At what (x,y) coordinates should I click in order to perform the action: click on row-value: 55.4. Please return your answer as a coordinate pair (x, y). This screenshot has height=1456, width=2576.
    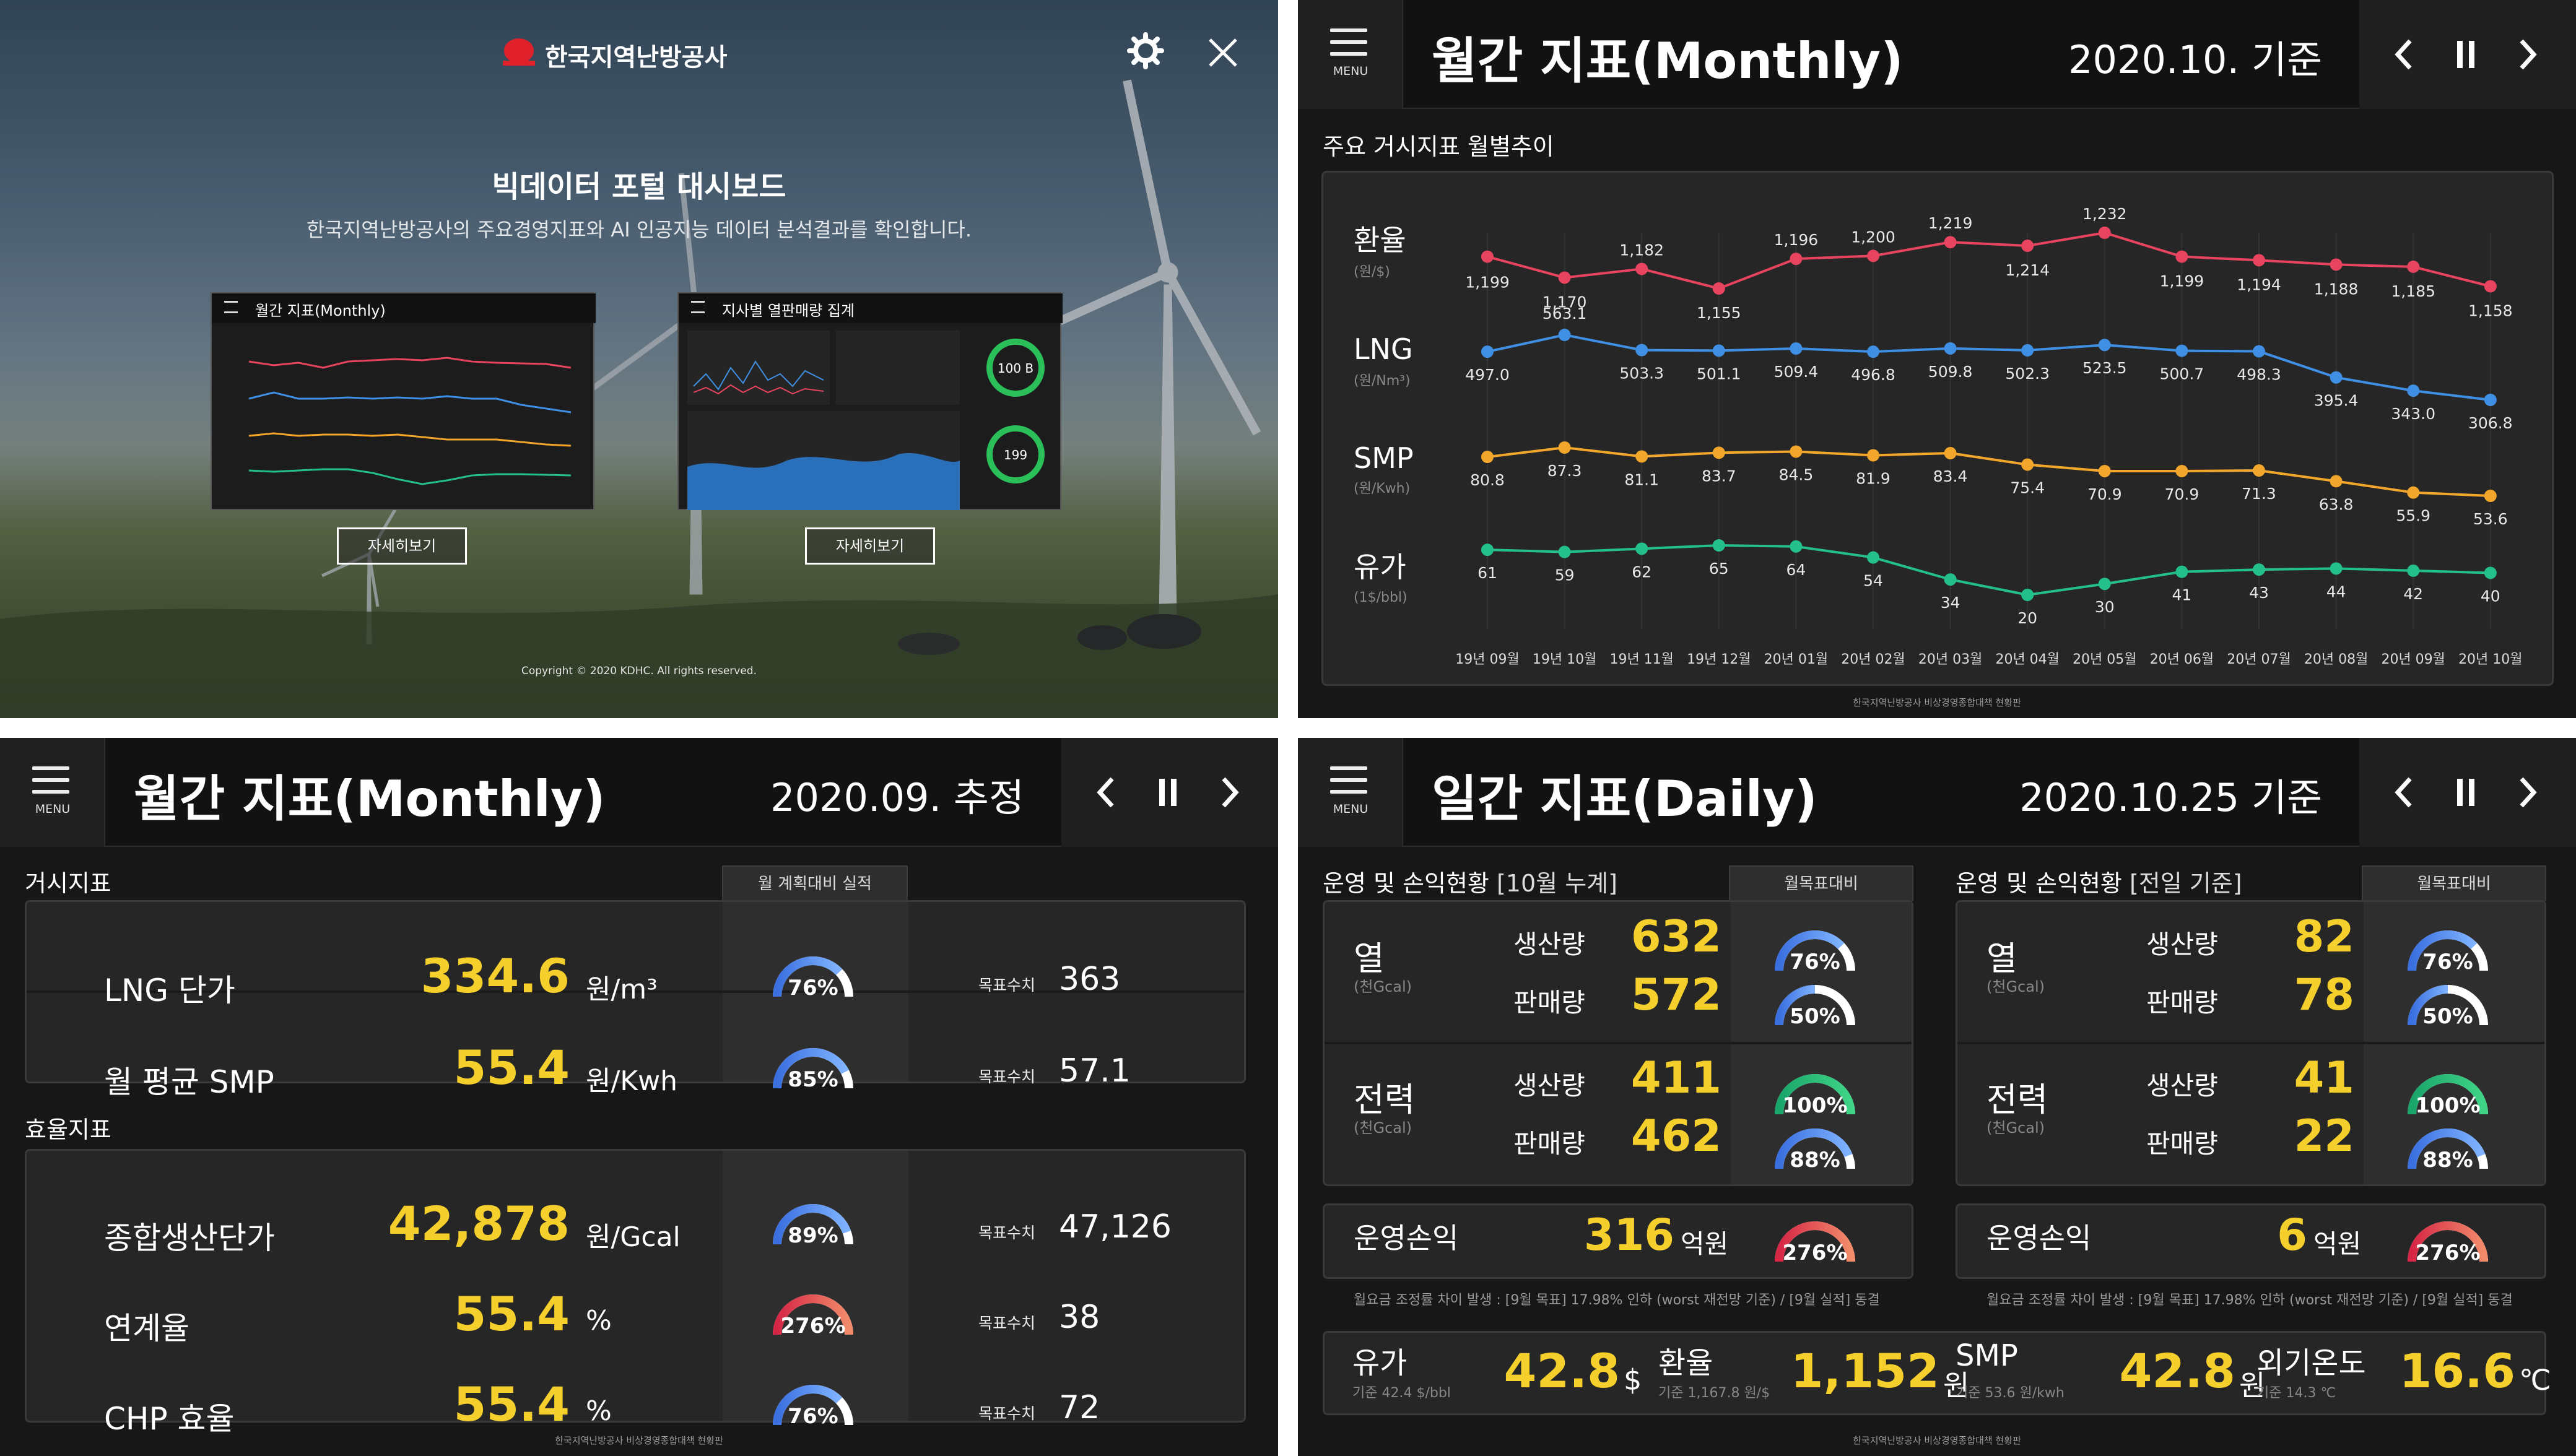
    Looking at the image, I should click on (511, 1404).